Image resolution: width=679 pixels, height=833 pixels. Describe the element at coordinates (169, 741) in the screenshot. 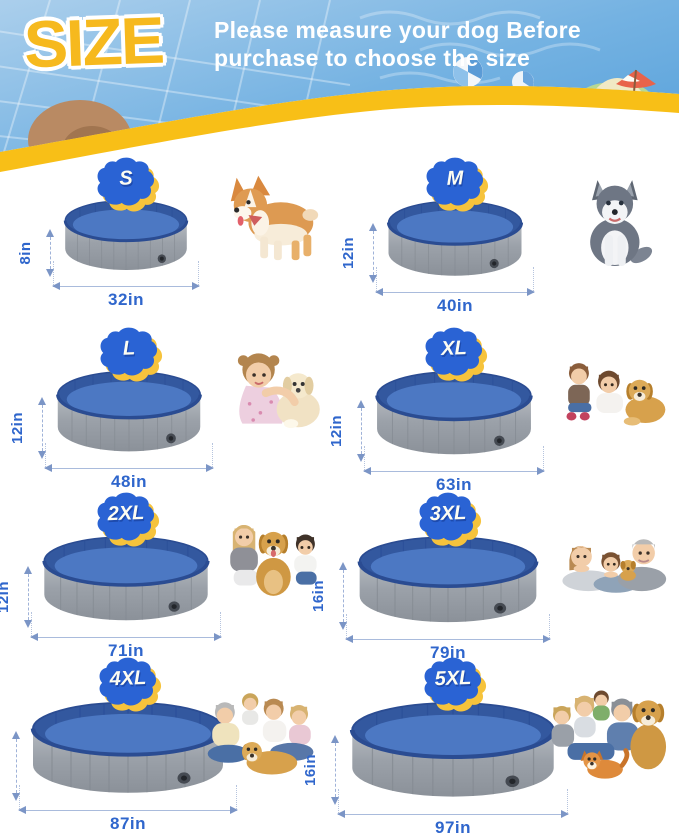

I see `size-section-4xl: 4XL 16in 87in` at that location.